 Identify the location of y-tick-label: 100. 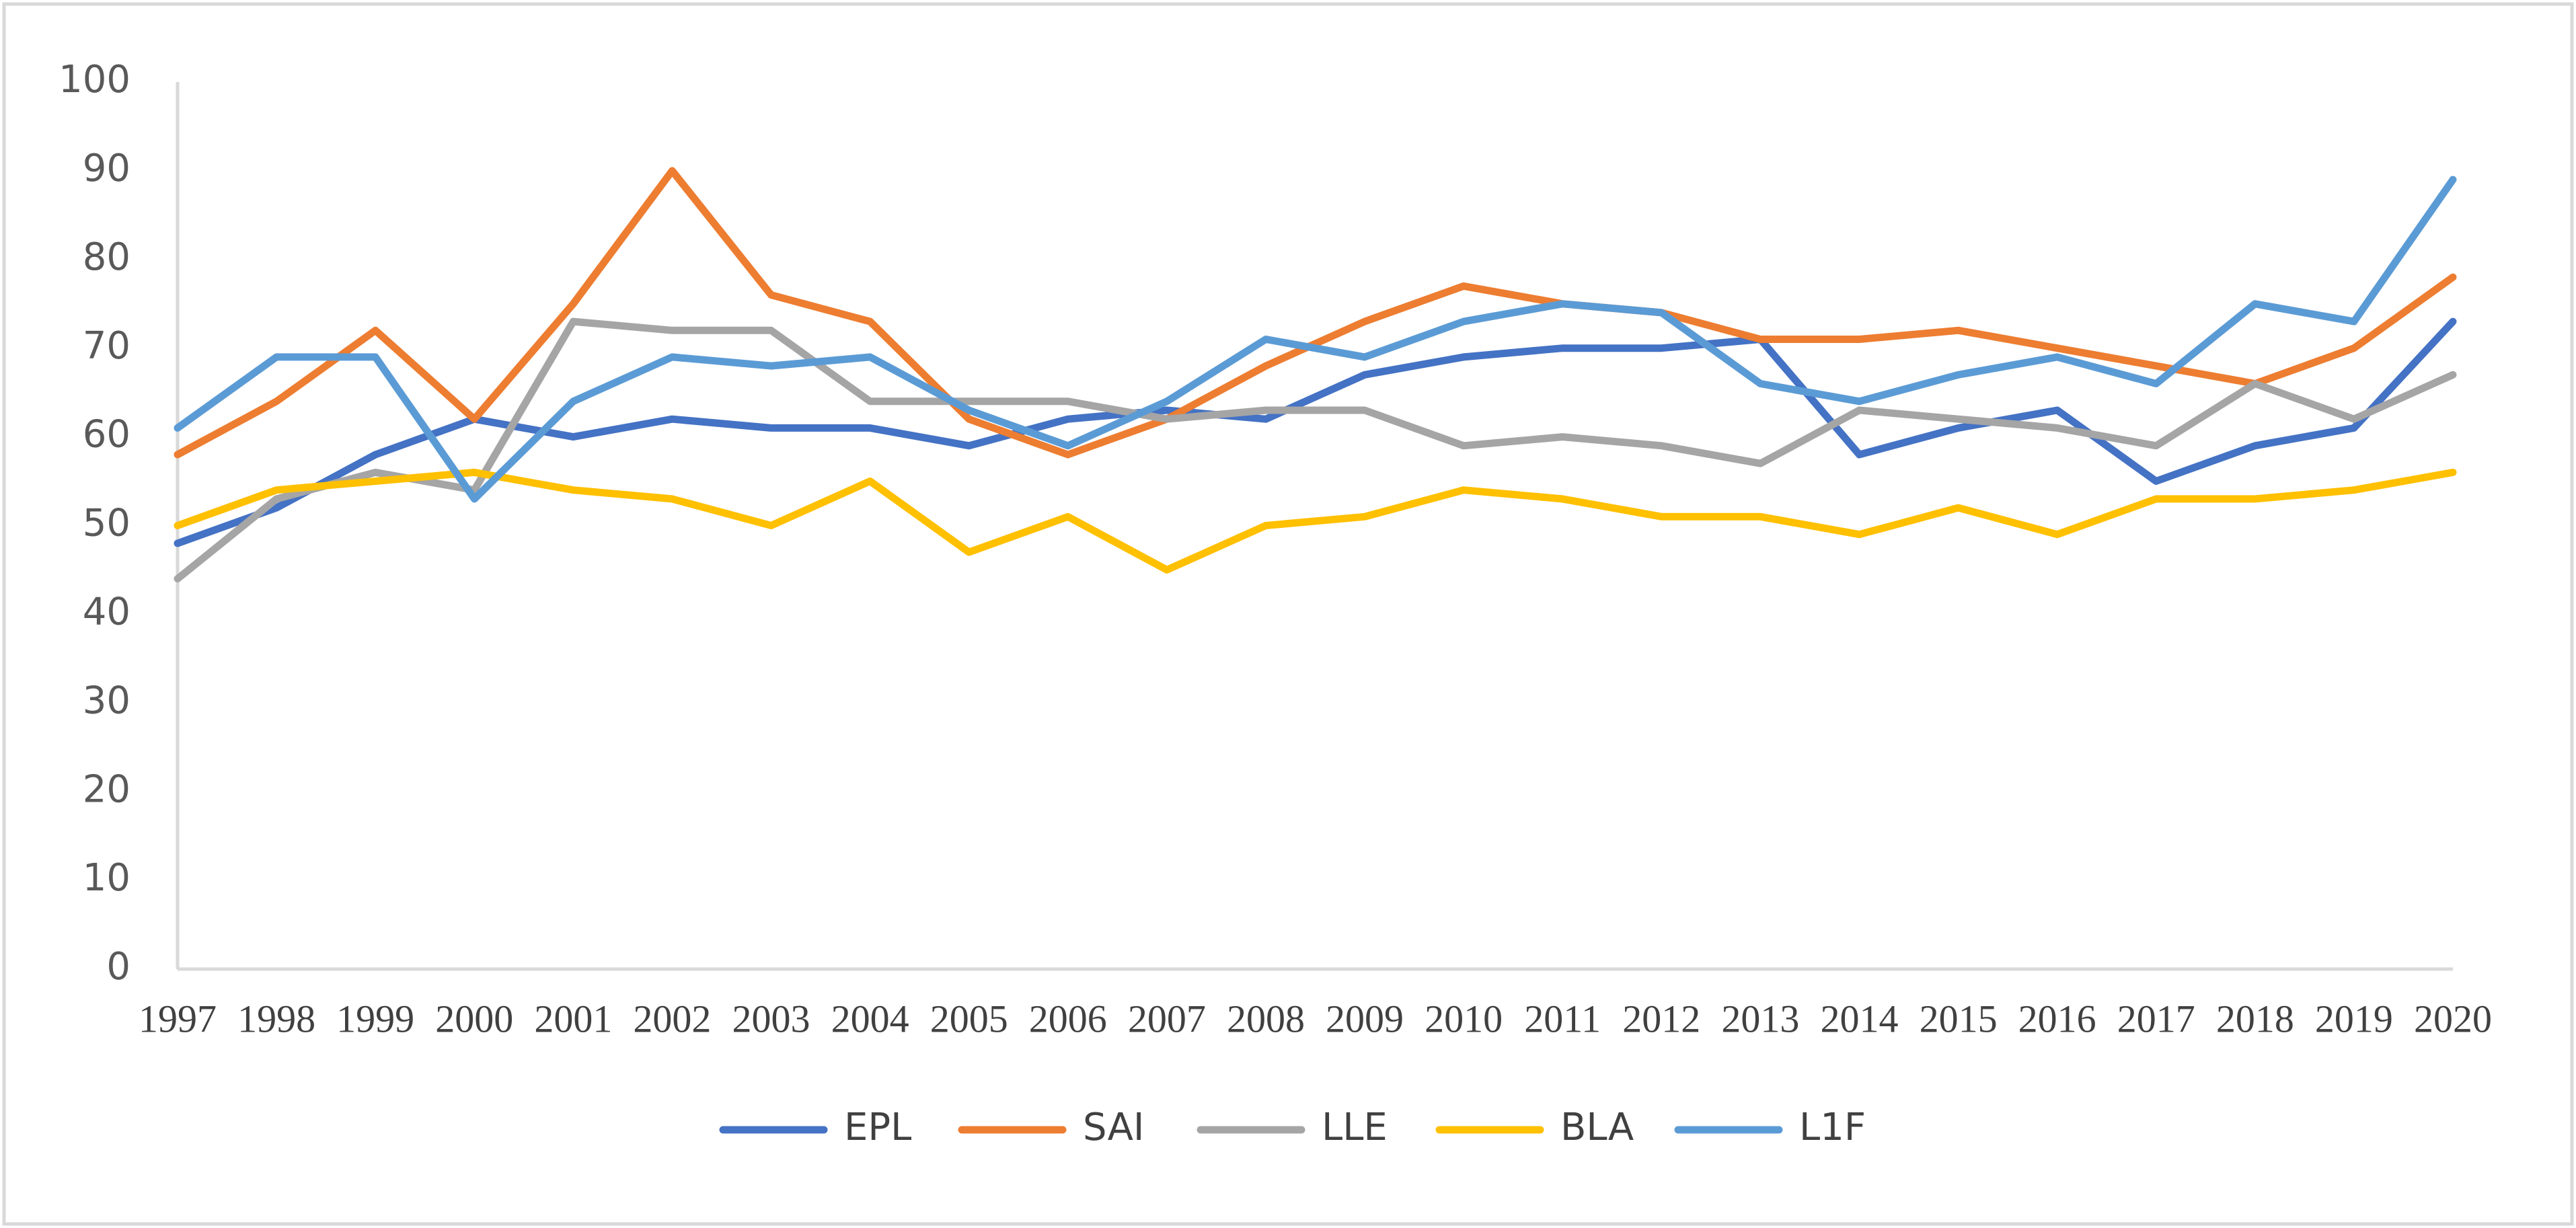
(94, 80).